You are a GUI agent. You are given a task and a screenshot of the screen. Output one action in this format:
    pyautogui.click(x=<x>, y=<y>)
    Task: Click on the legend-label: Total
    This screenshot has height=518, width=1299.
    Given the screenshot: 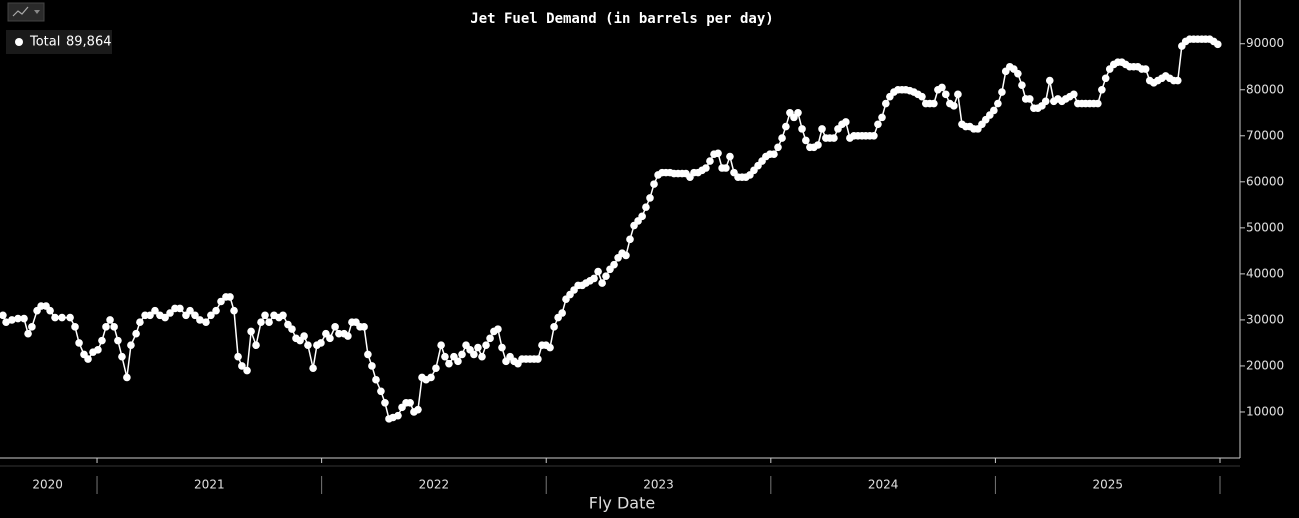 What is the action you would take?
    pyautogui.click(x=44, y=42)
    